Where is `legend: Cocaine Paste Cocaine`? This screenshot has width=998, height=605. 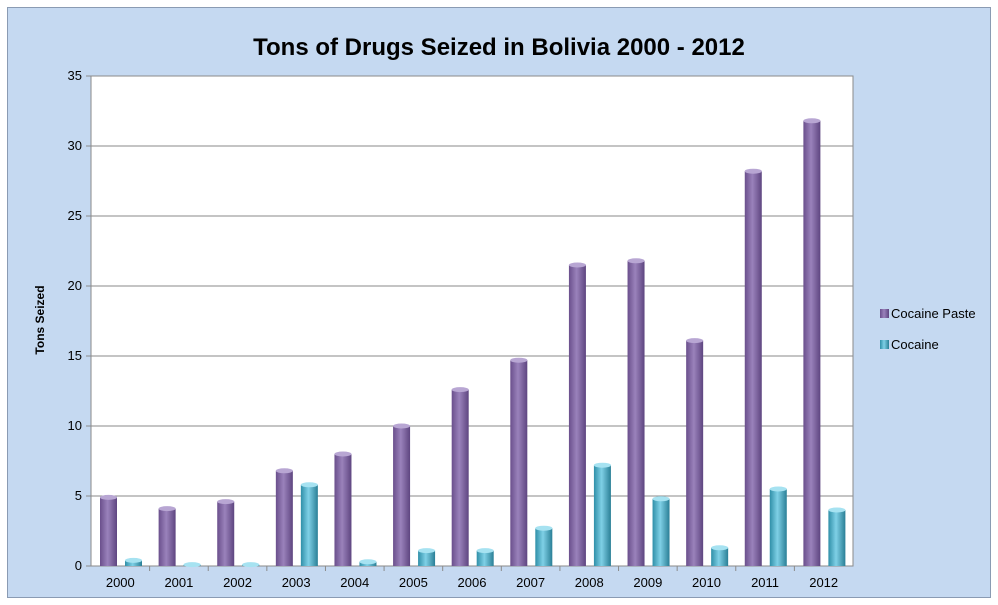 legend: Cocaine Paste Cocaine is located at coordinates (928, 329).